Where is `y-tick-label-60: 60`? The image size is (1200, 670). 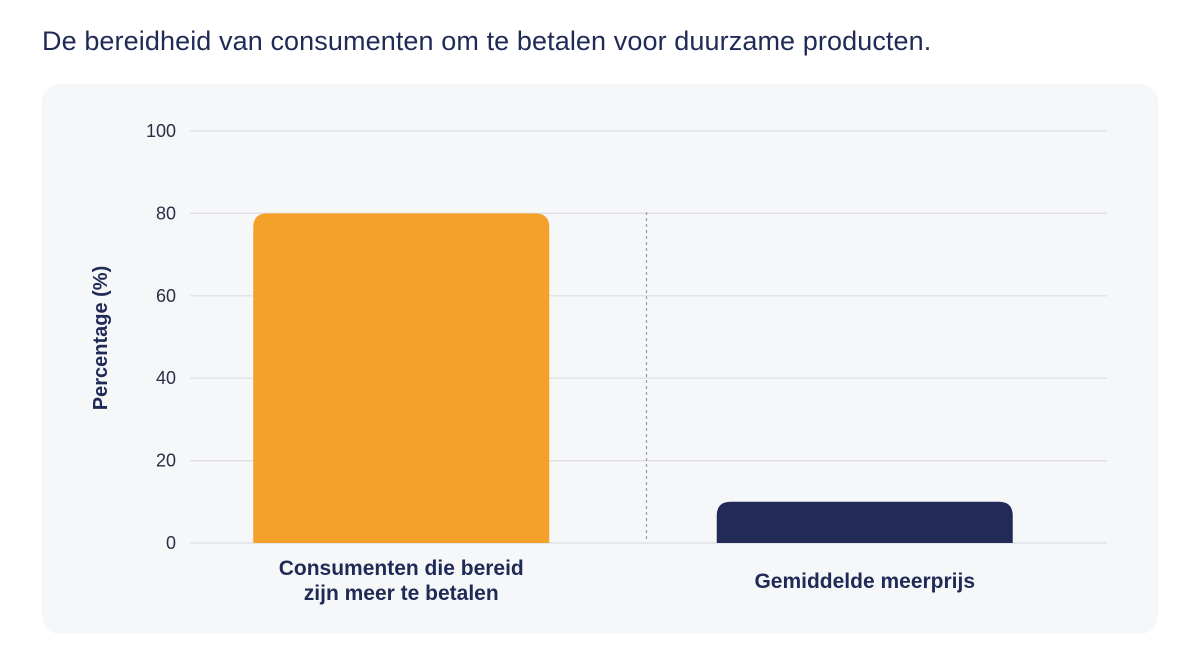 y-tick-label-60: 60 is located at coordinates (166, 296).